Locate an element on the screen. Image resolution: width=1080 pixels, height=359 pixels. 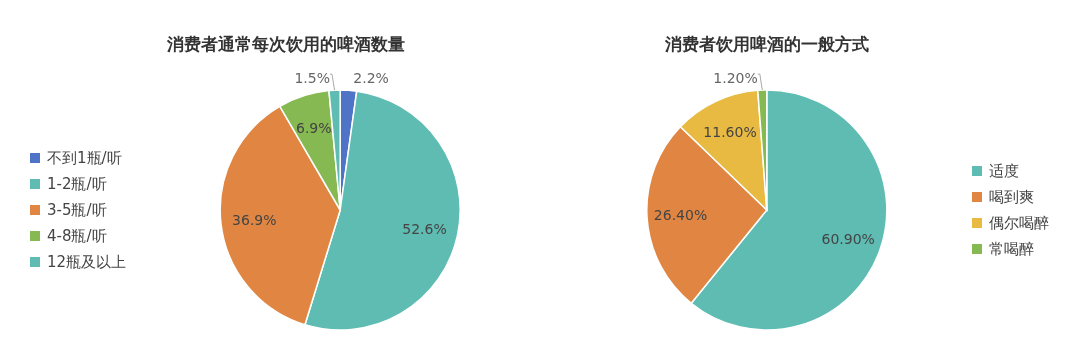
legend-label: 3-5瓶/听 is located at coordinates (77, 210).